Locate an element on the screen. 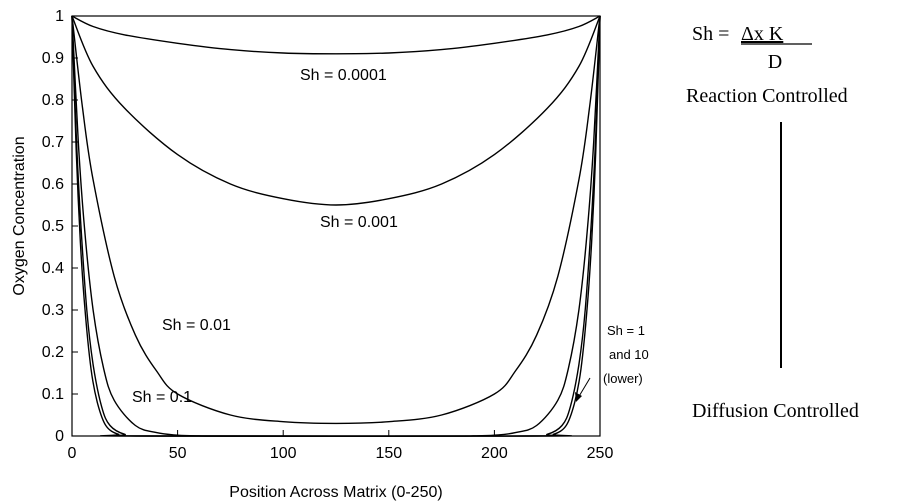 The height and width of the screenshot is (501, 912). formula-numerator: Δx K is located at coordinates (762, 34).